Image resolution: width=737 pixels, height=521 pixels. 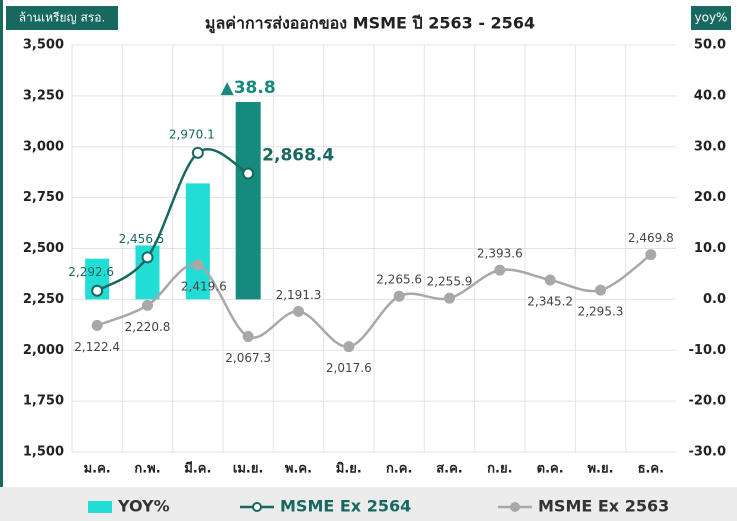 I want to click on x-tick-label: ส.ค., so click(x=449, y=469).